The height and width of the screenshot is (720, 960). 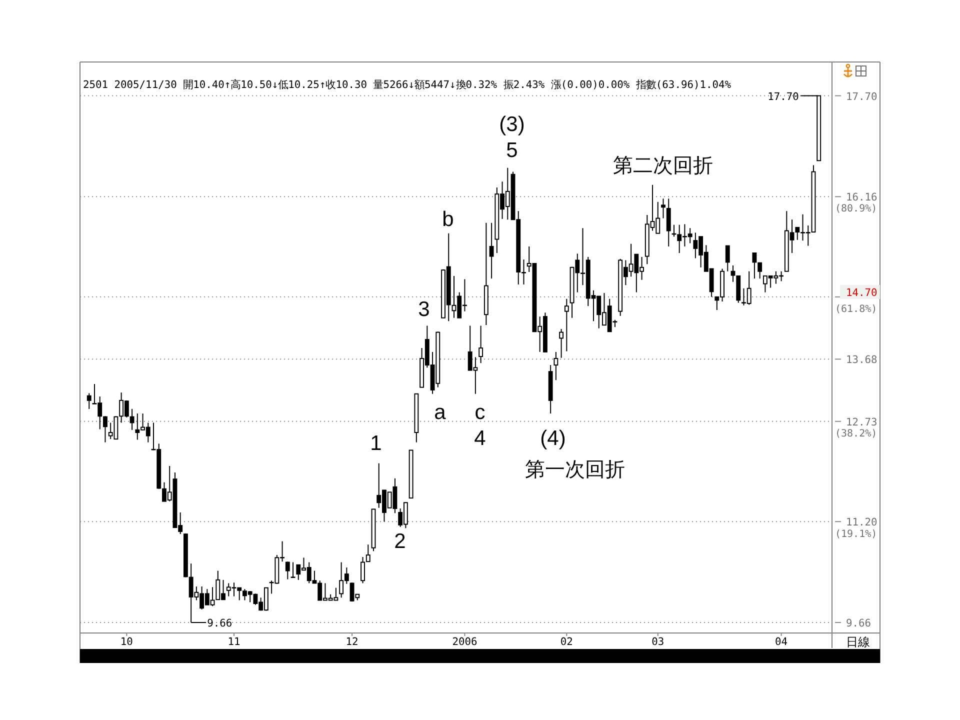 I want to click on y-tick-label: 12.73, so click(x=862, y=422).